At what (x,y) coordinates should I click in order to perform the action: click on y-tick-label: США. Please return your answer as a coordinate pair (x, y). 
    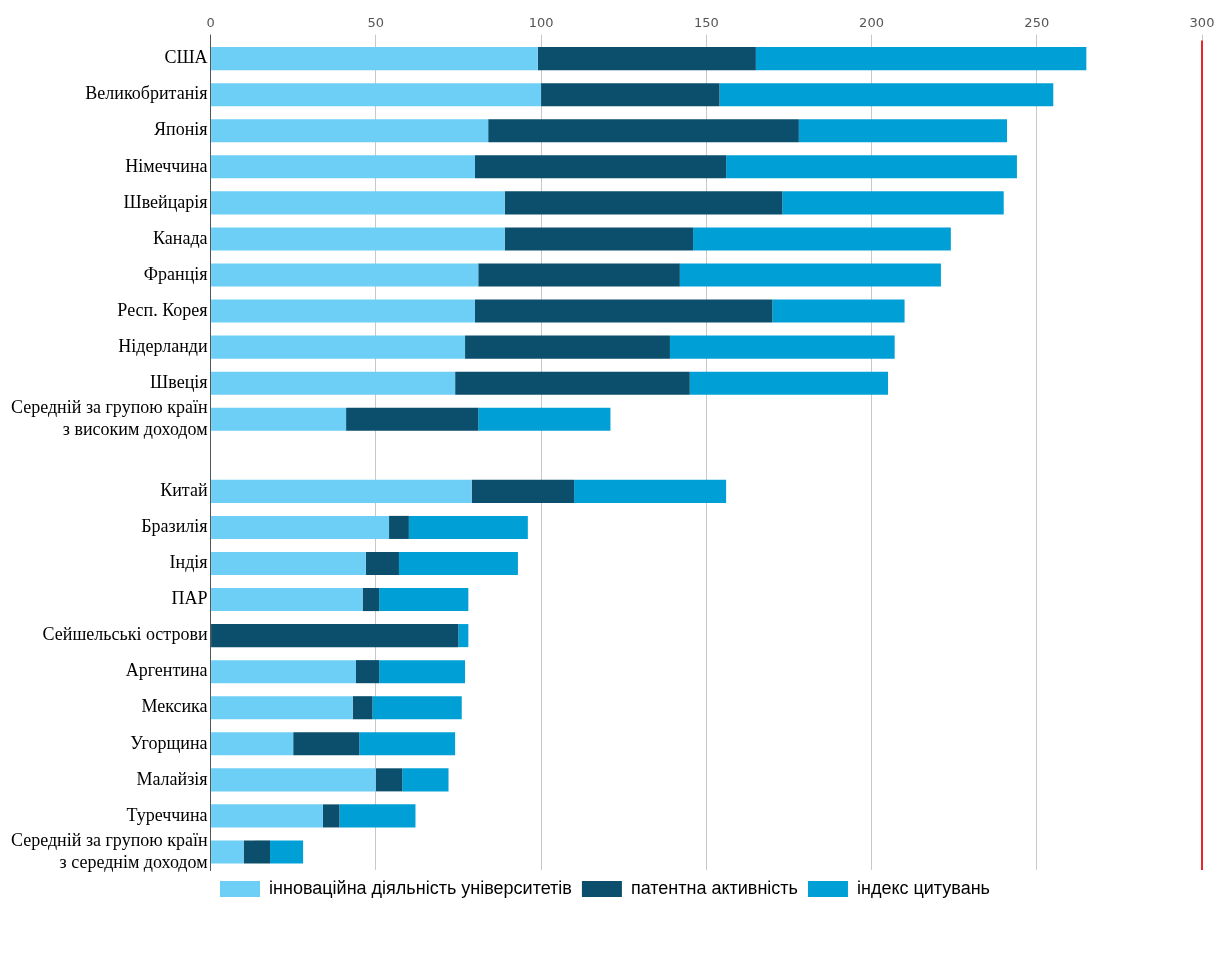
    Looking at the image, I should click on (186, 57).